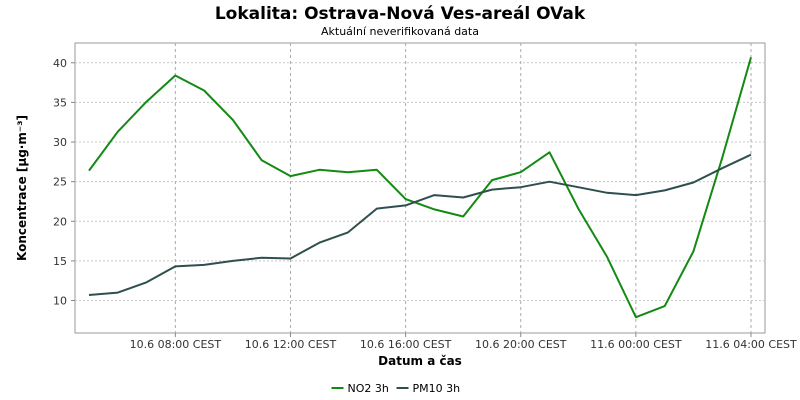  I want to click on x-tick-label: 11.6 00:00 CEST, so click(636, 344).